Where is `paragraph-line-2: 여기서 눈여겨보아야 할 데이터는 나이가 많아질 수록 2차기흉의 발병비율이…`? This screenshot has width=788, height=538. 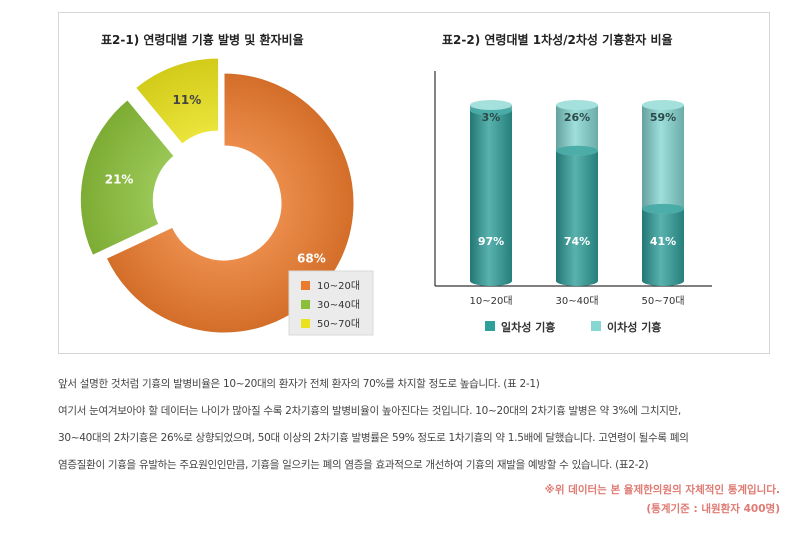
paragraph-line-2: 여기서 눈여겨보아야 할 데이터는 나이가 많아질 수록 2차기흉의 발병비율이… is located at coordinates (369, 411).